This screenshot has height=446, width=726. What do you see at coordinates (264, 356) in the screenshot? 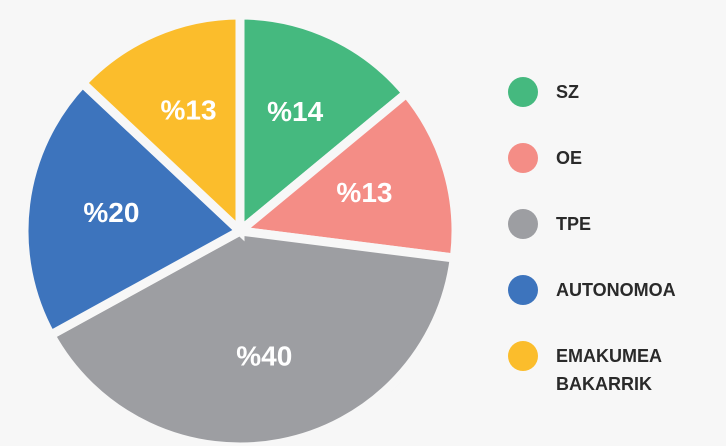
I see `value-label: %40` at bounding box center [264, 356].